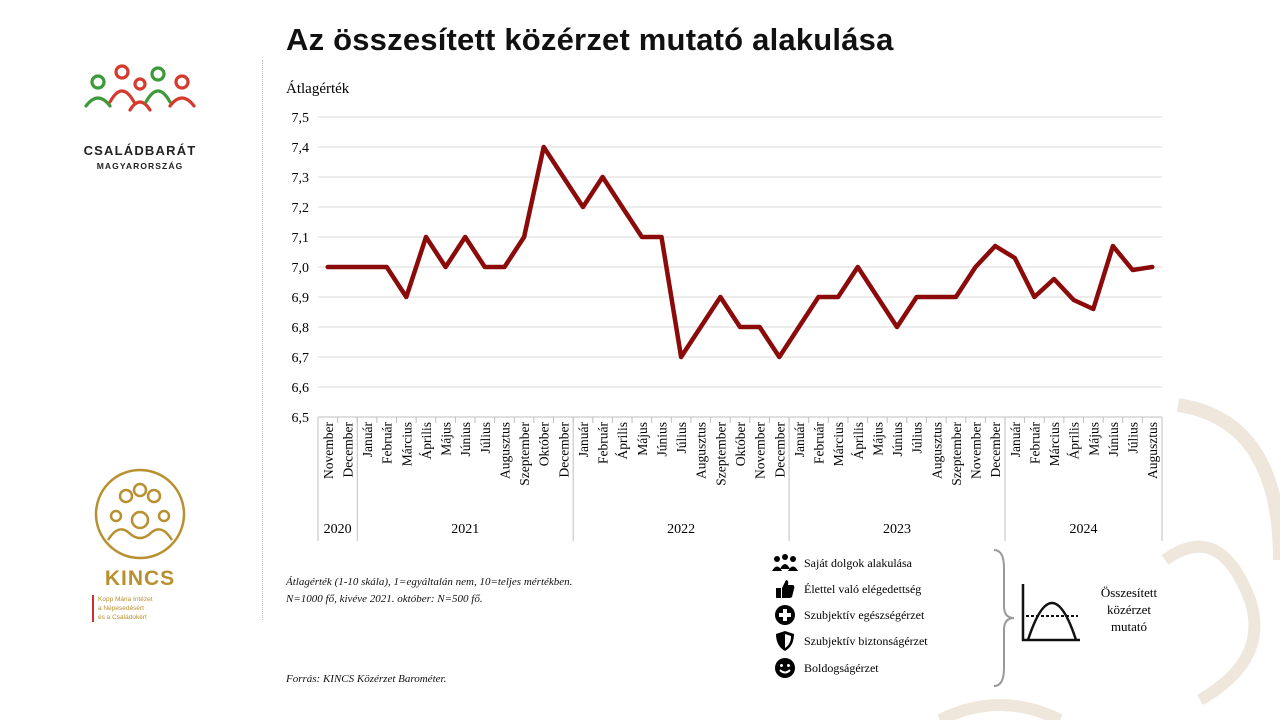 This screenshot has height=720, width=1280. What do you see at coordinates (590, 39) in the screenshot?
I see `page-title: Az összesített közérzet mutató alakulása` at bounding box center [590, 39].